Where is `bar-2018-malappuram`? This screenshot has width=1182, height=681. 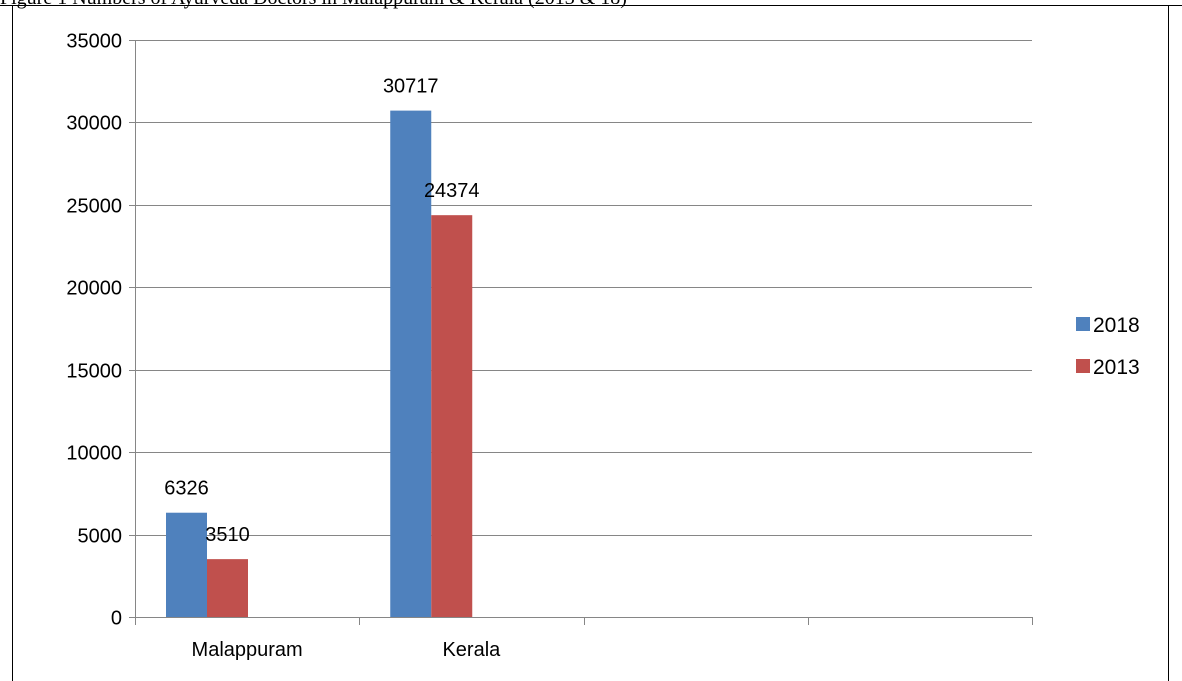
bar-2018-malappuram is located at coordinates (186, 564).